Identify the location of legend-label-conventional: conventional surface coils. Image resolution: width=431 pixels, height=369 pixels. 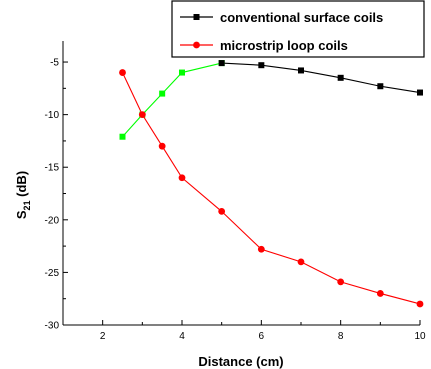
(301, 17).